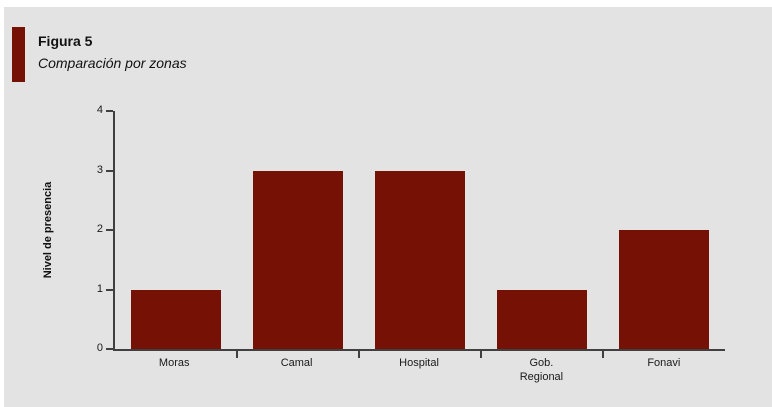  Describe the element at coordinates (298, 259) in the screenshot. I see `bar-camal` at that location.